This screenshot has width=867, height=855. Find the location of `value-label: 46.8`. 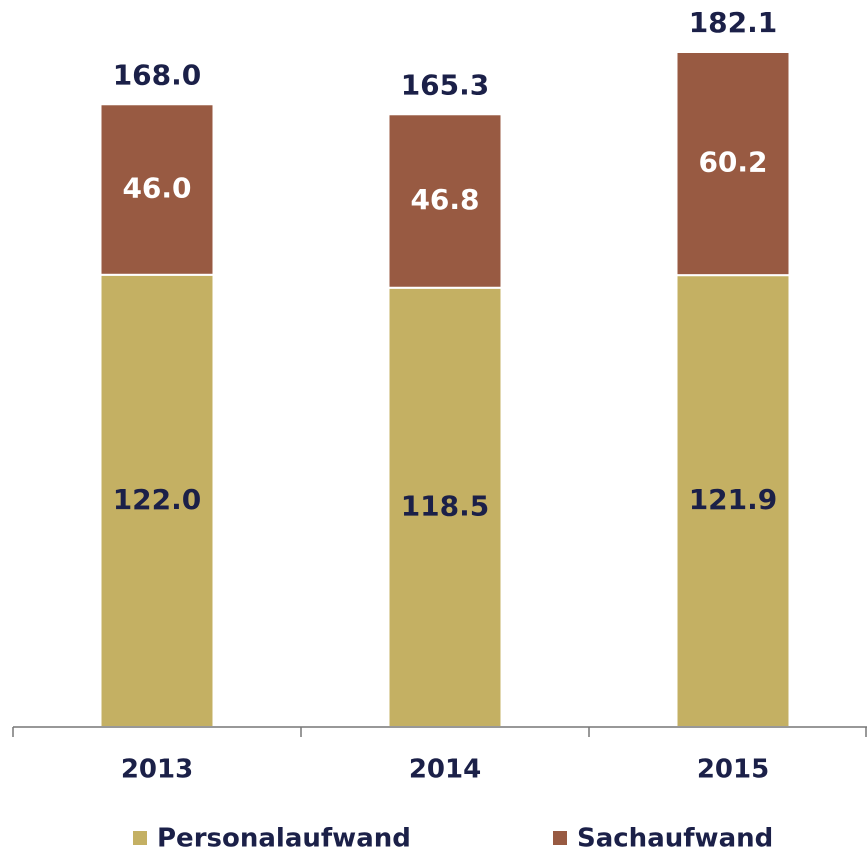

value-label: 46.8 is located at coordinates (444, 199).